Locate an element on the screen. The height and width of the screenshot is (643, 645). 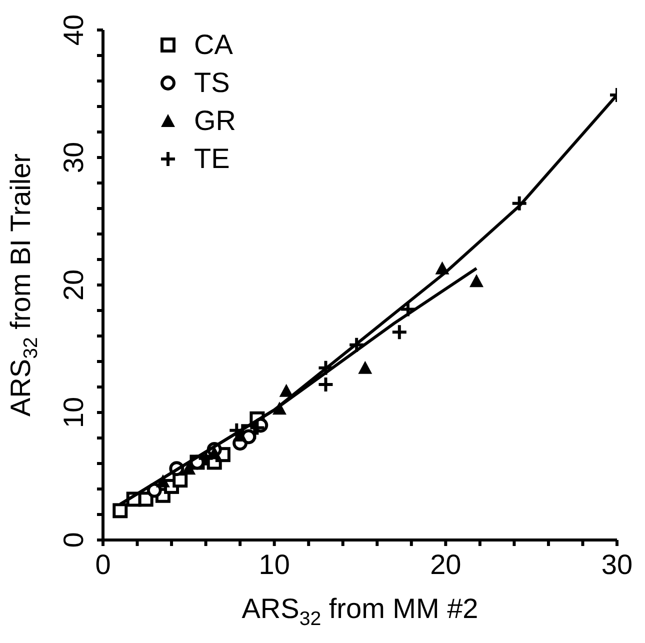
y-tick-label: 10 is located at coordinates (73, 412).